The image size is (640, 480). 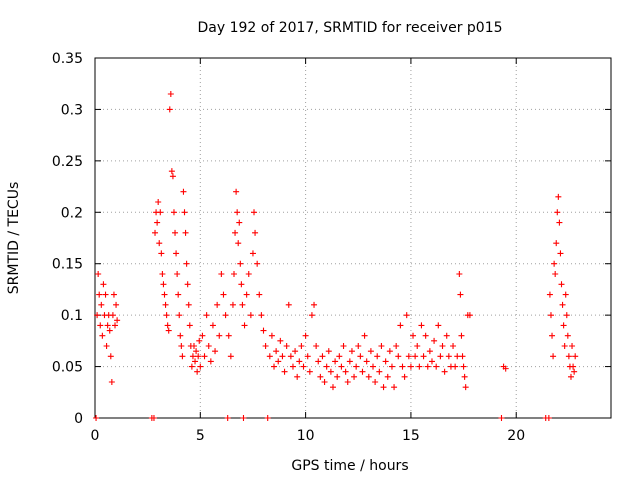 What do you see at coordinates (72, 213) in the screenshot?
I see `y-tick-label: 0.2` at bounding box center [72, 213].